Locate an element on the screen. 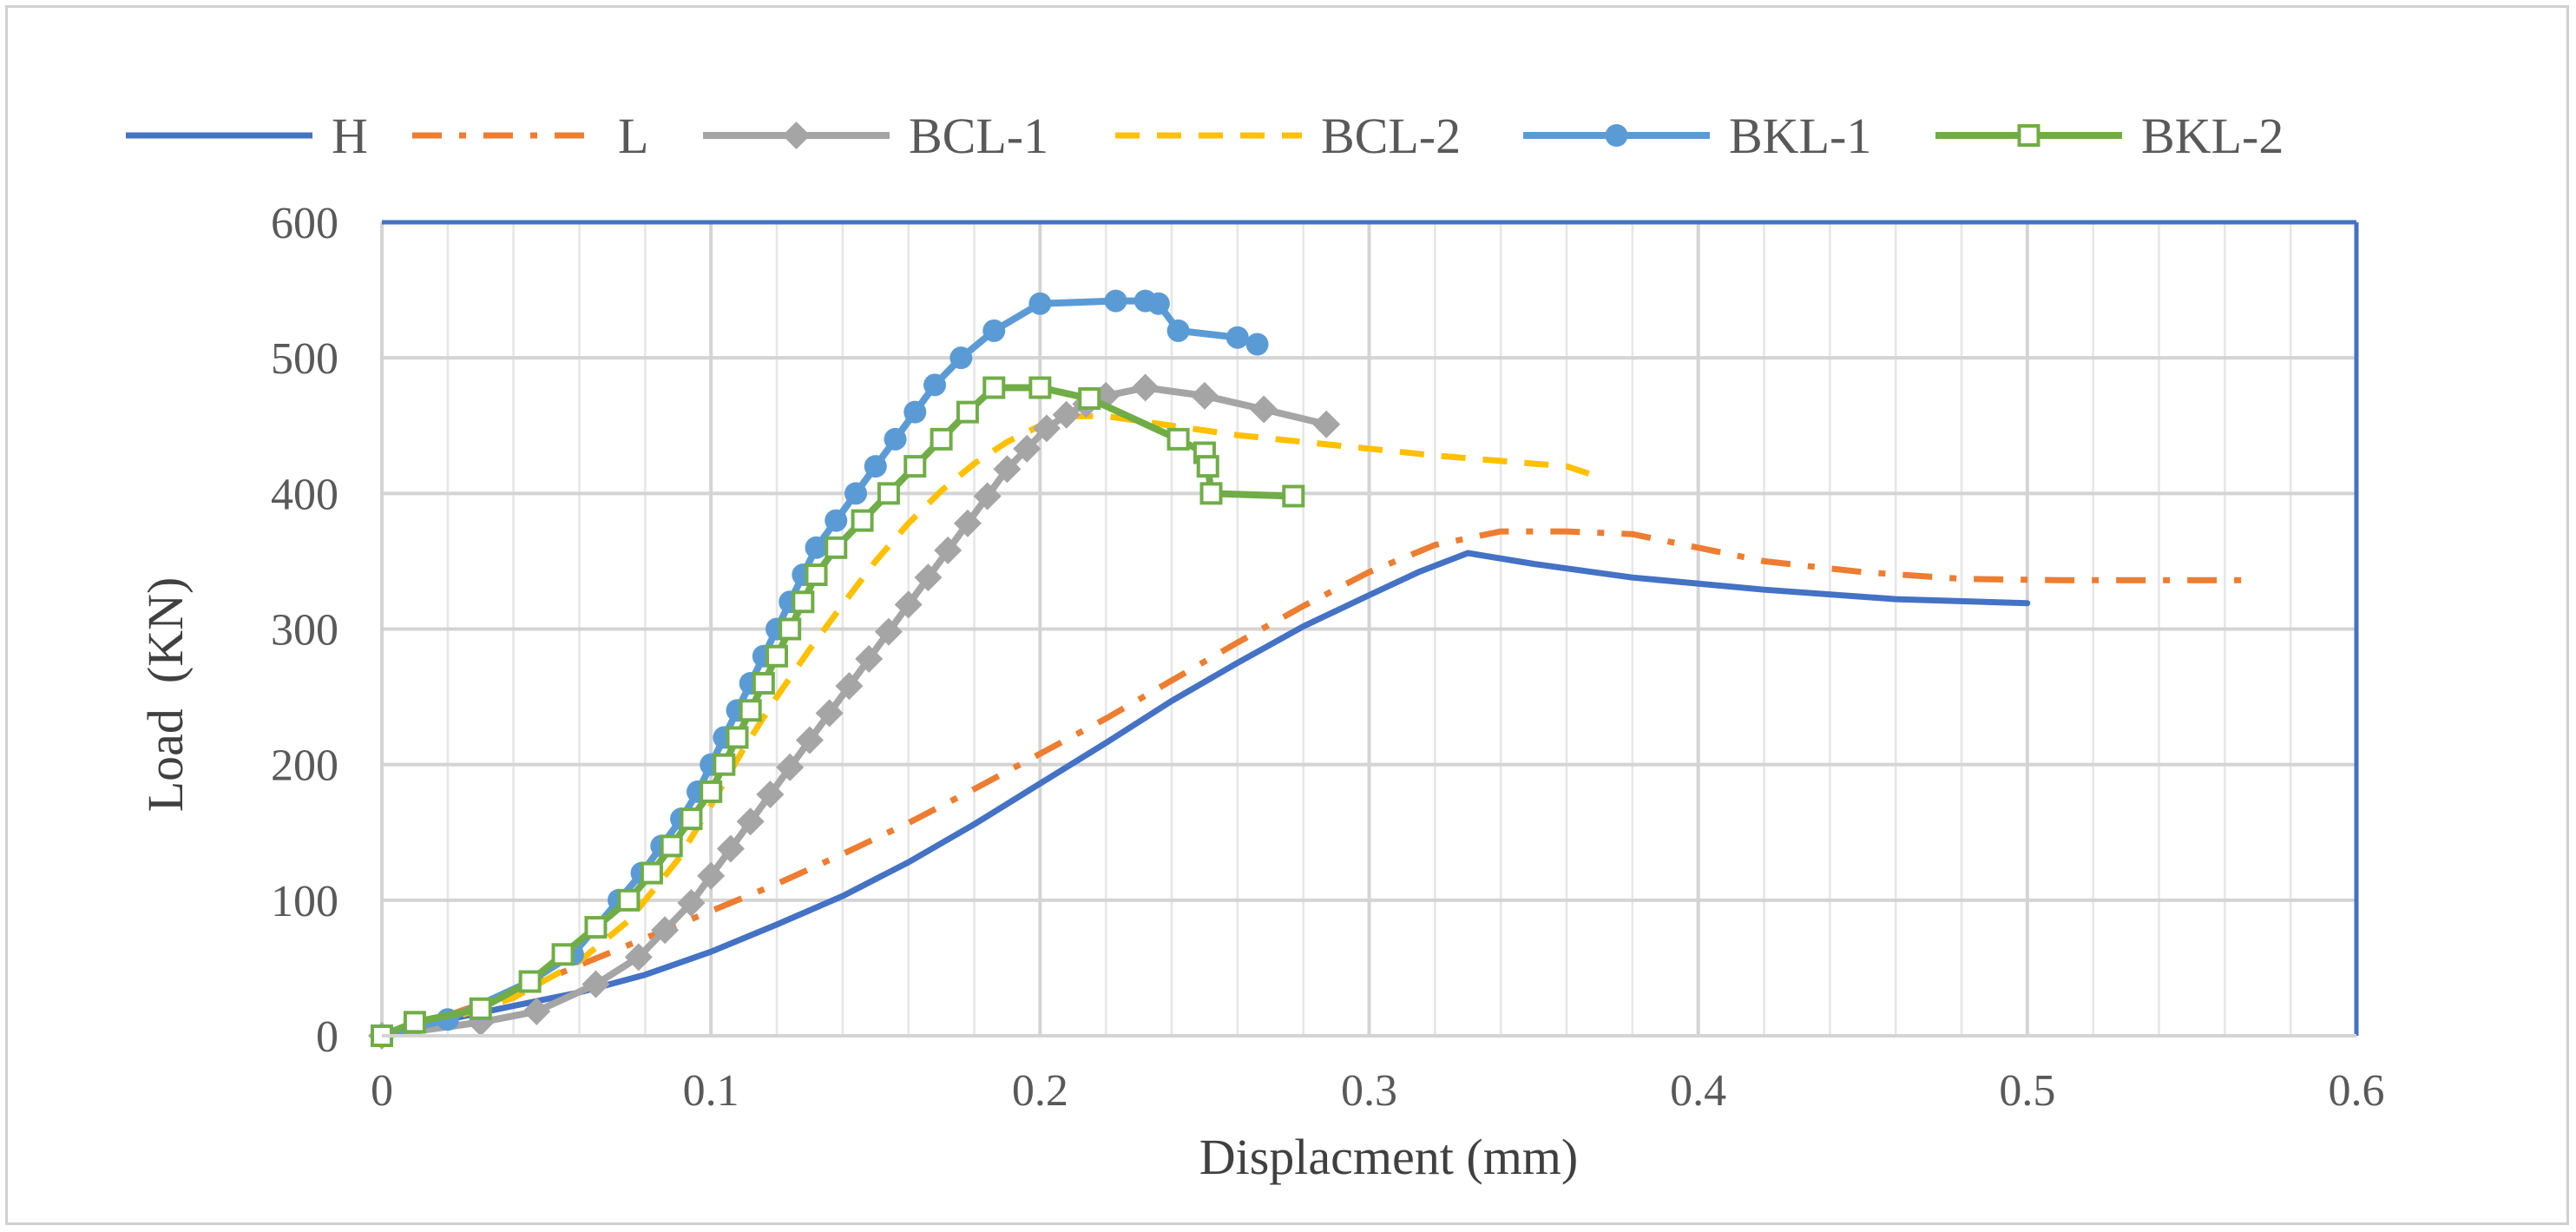 The width and height of the screenshot is (2576, 1232). y-tick-label: 500 is located at coordinates (304, 359).